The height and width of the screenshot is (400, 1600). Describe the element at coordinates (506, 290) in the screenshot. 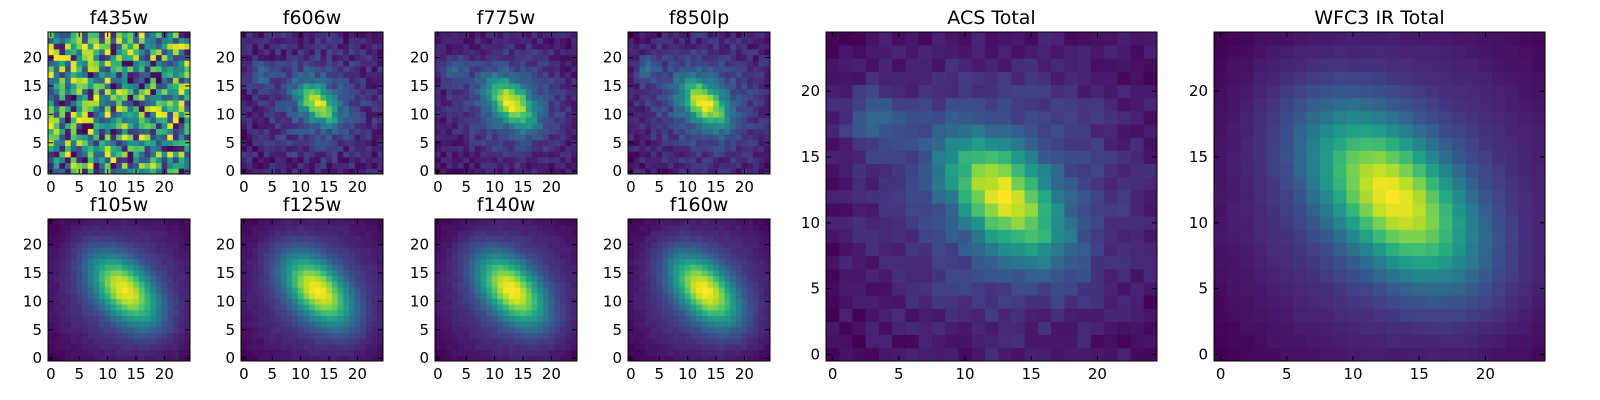

I see `axes-frame` at that location.